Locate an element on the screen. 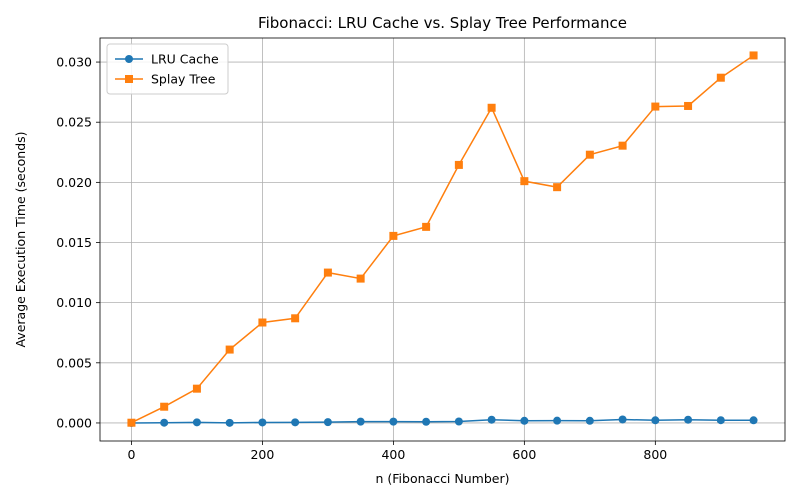  y-axis-ticks: 0.000 0.005 0.010 0.015 0.020 0.025 0.030 is located at coordinates (78, 242).